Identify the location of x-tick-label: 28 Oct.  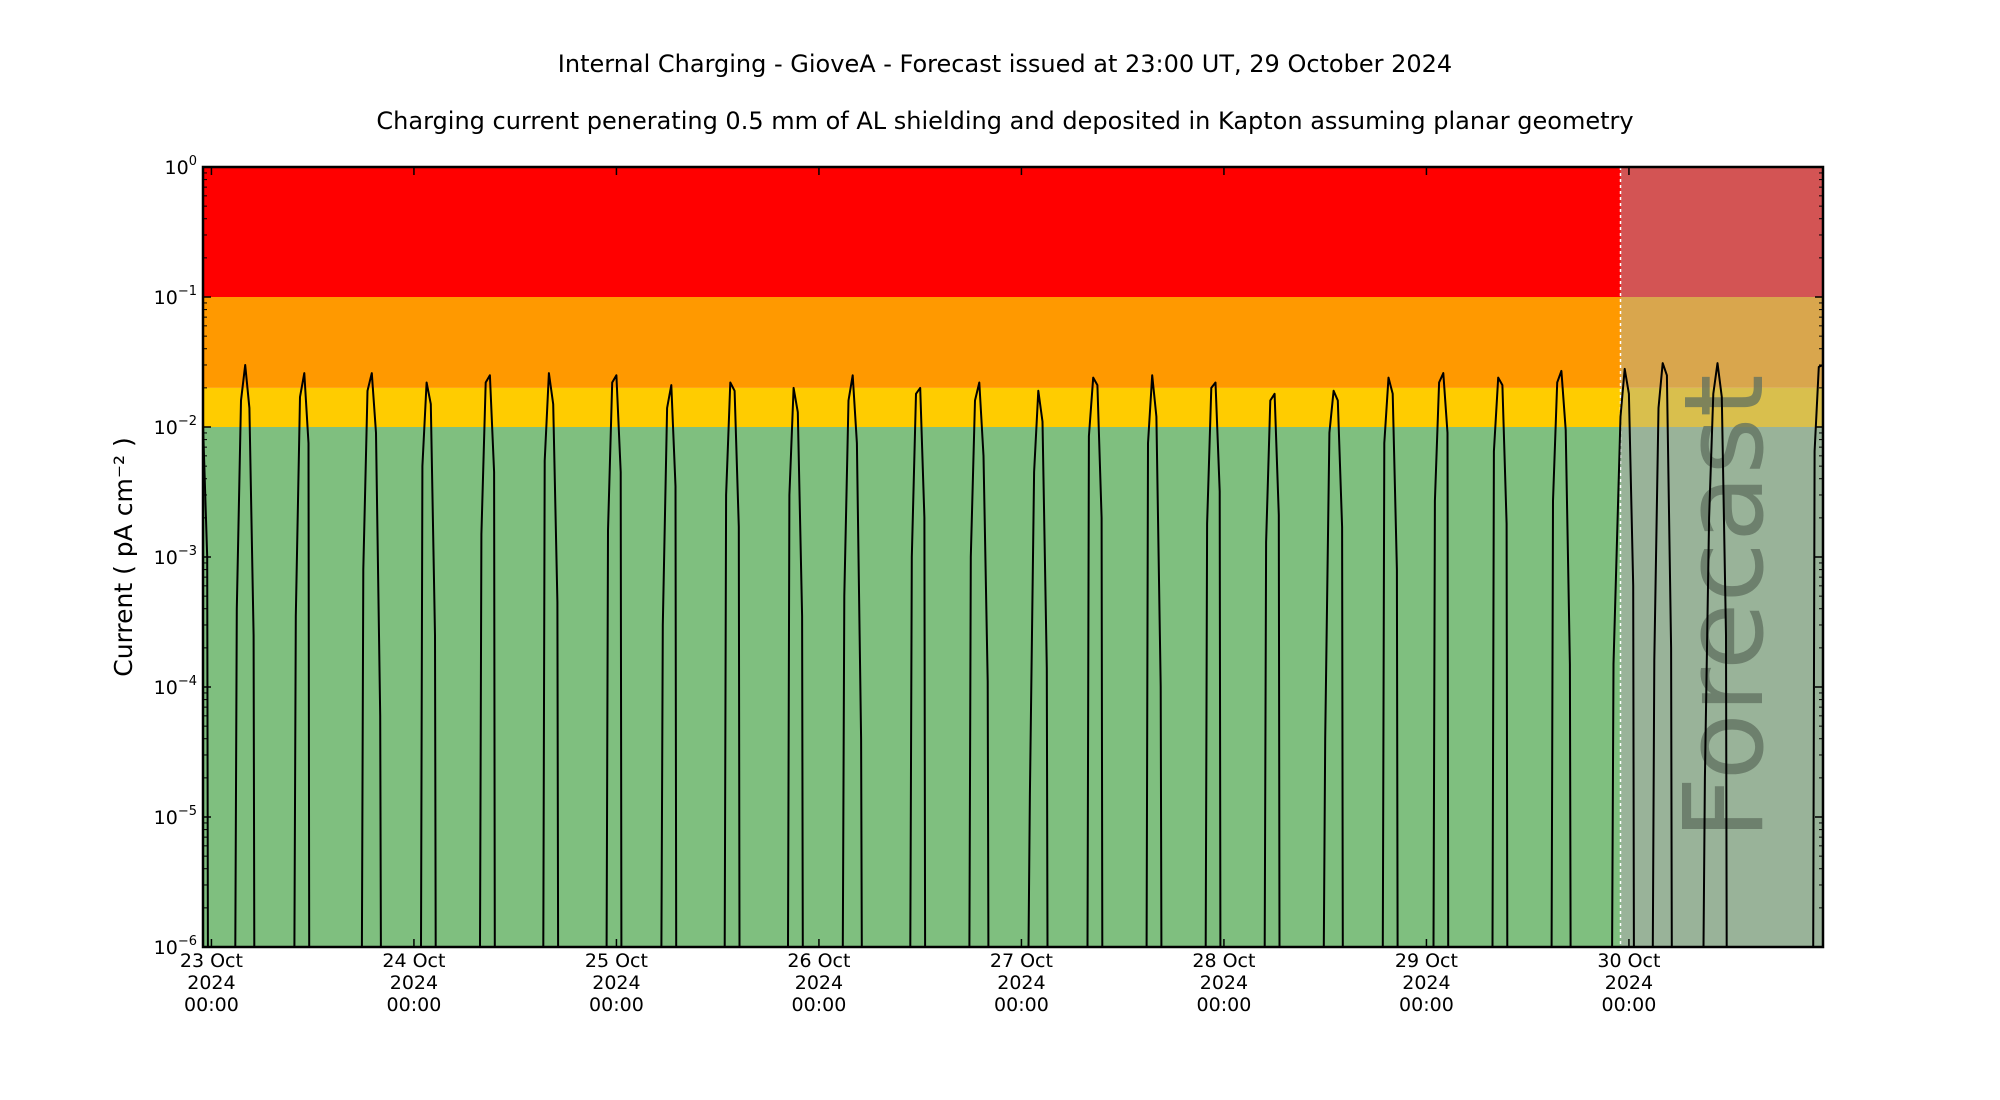
(1223, 961).